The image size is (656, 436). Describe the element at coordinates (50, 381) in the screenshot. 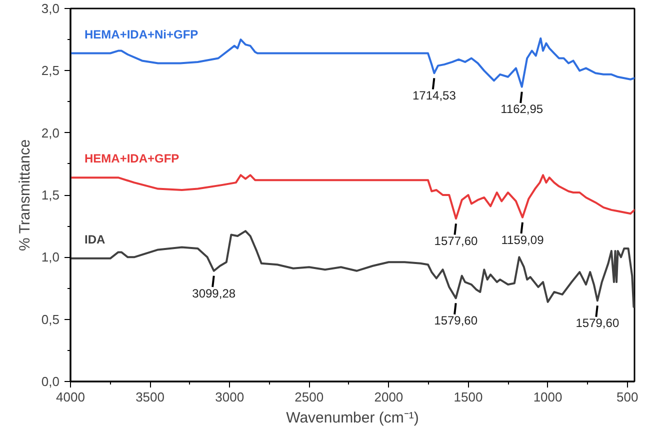

I see `y-tick-label: 0,0` at that location.